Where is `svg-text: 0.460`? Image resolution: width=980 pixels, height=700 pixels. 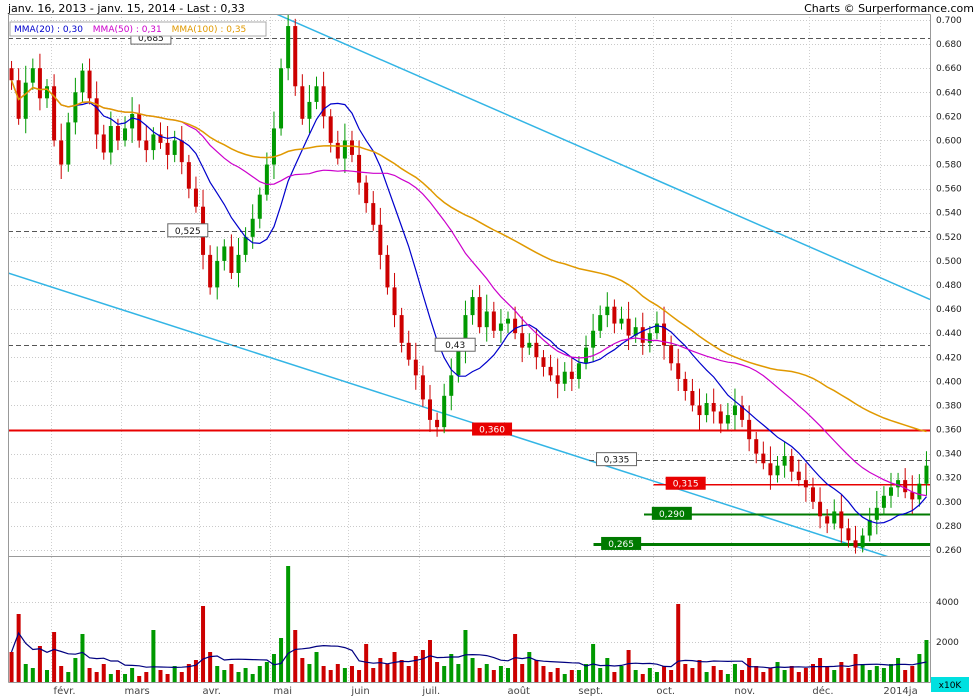 svg-text: 0.460 is located at coordinates (949, 310).